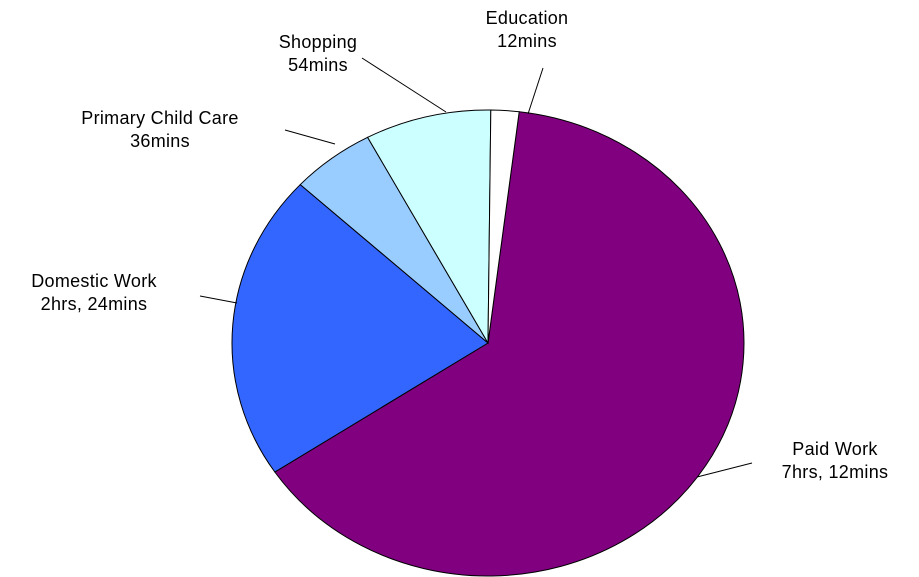 This screenshot has width=919, height=577. Describe the element at coordinates (527, 18) in the screenshot. I see `slice-label-name: Education` at that location.